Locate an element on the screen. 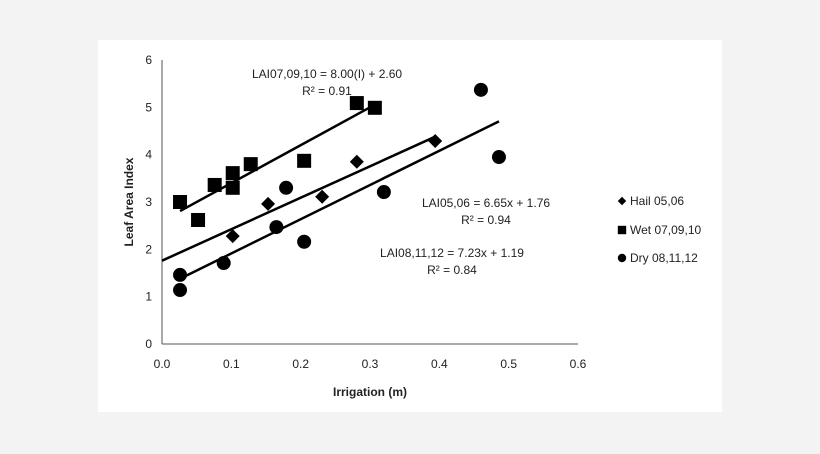  legend-marker-wet is located at coordinates (622, 230).